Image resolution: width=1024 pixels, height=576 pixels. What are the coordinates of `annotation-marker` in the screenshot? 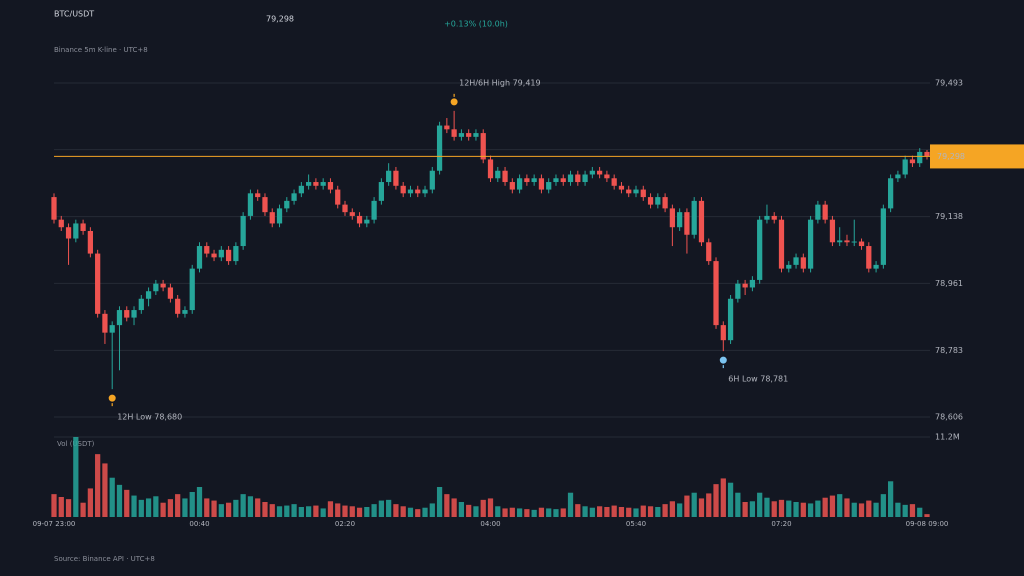 It's located at (723, 360).